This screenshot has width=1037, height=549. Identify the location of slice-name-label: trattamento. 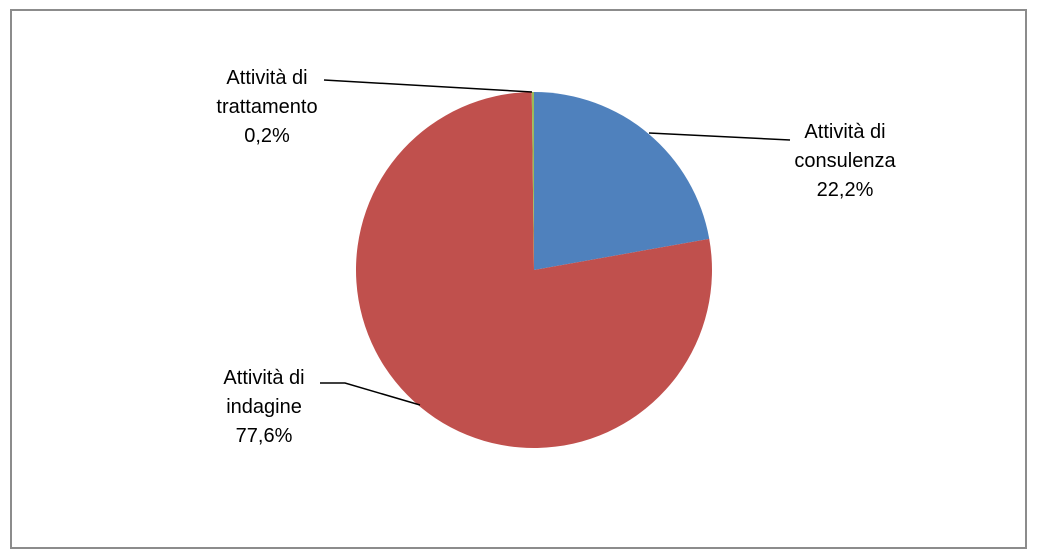
(266, 107).